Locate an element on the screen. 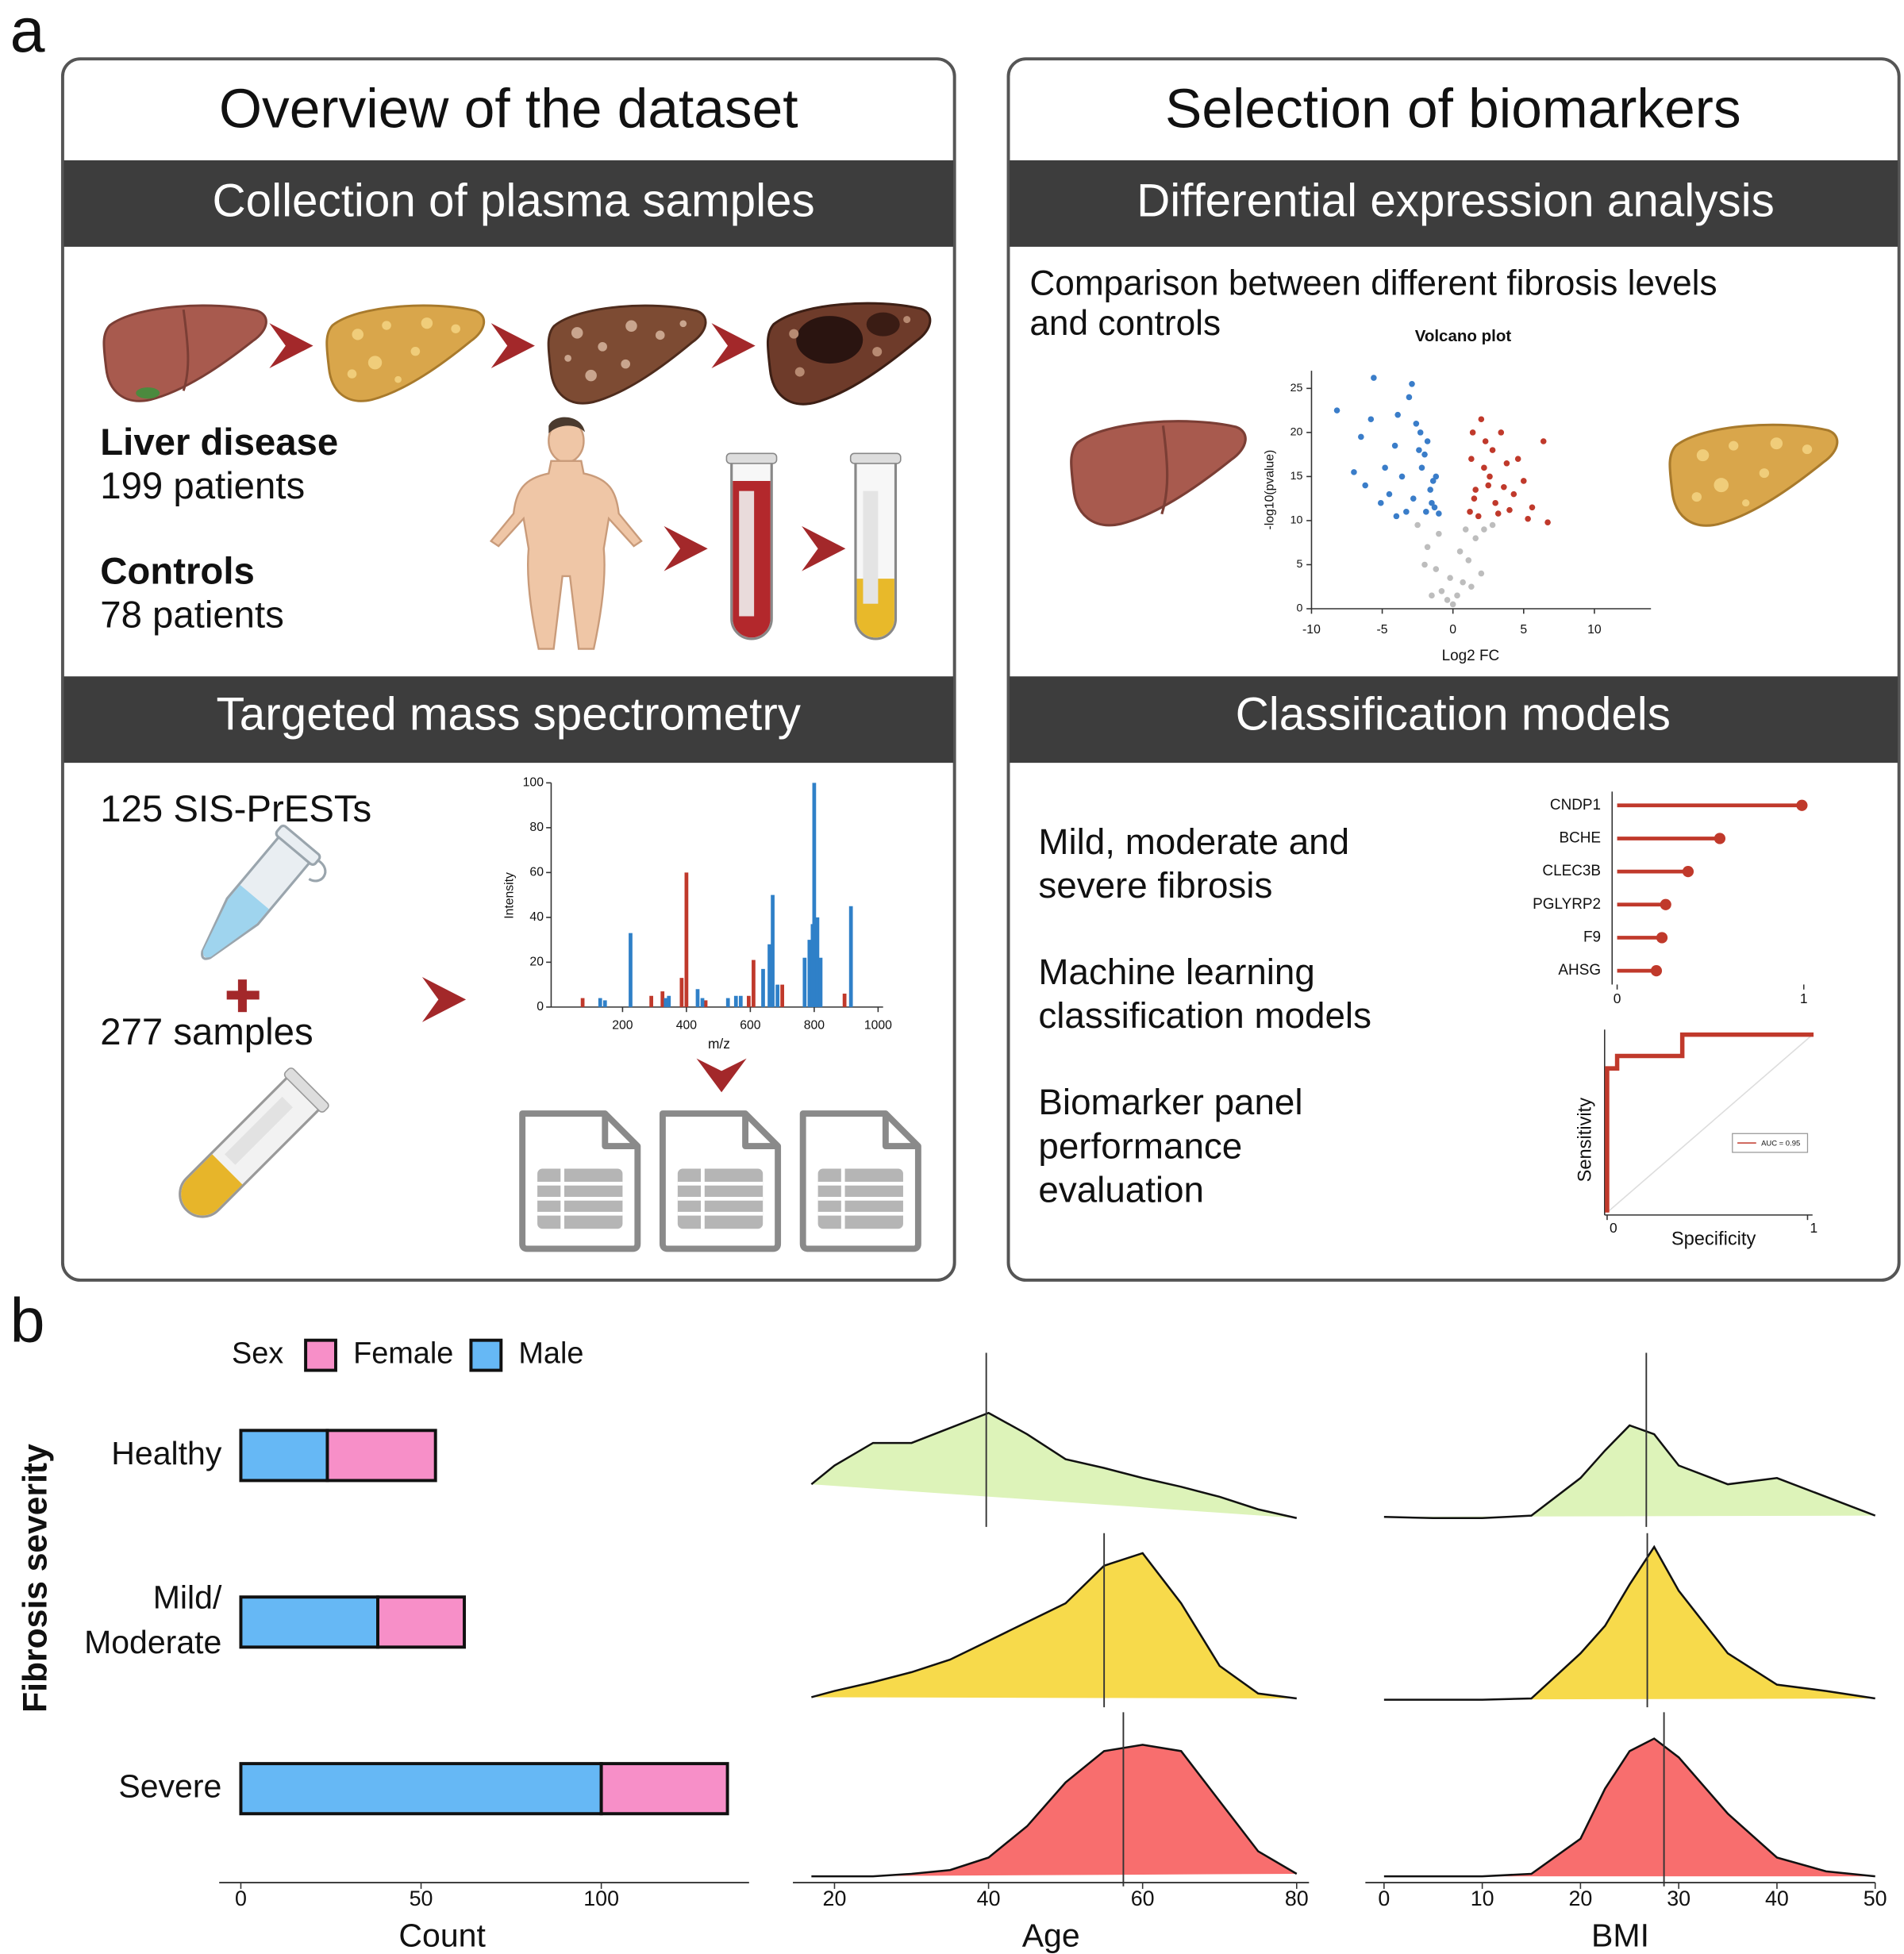 The height and width of the screenshot is (1954, 1904). x-tick-label: 20 is located at coordinates (1580, 1898).